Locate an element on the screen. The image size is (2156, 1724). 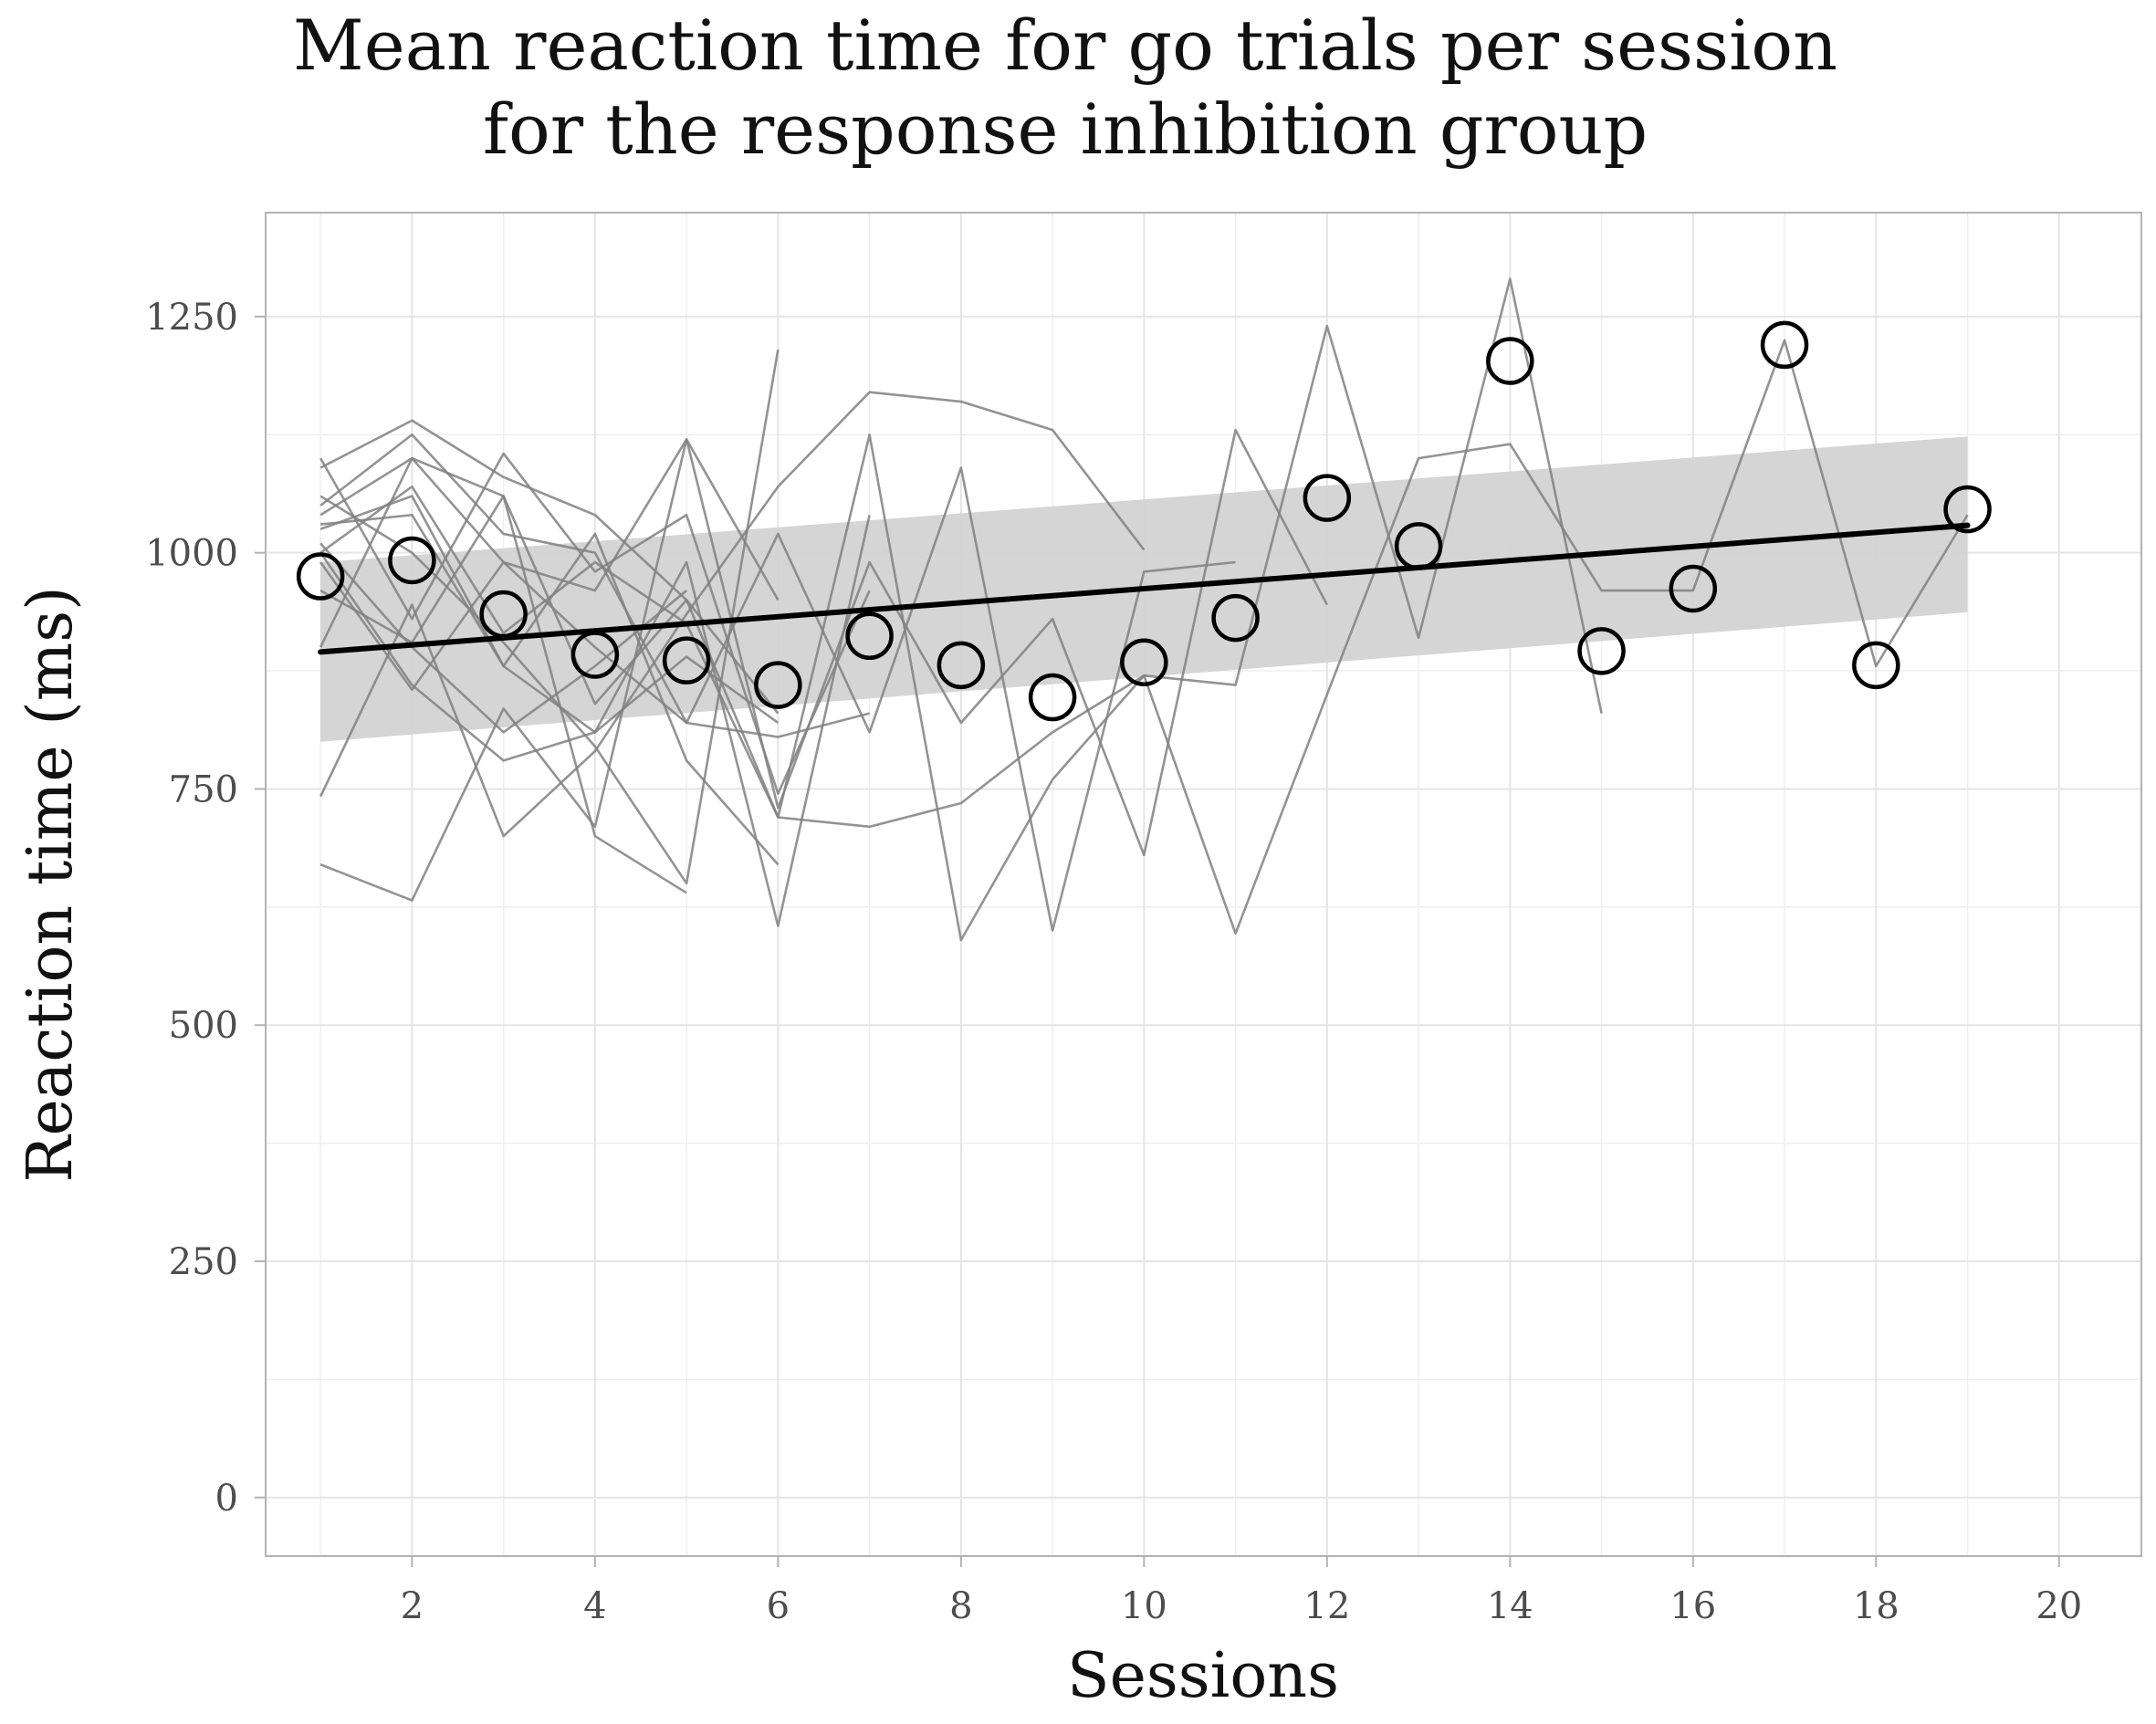
x-tick-label: 16 is located at coordinates (1693, 1606).